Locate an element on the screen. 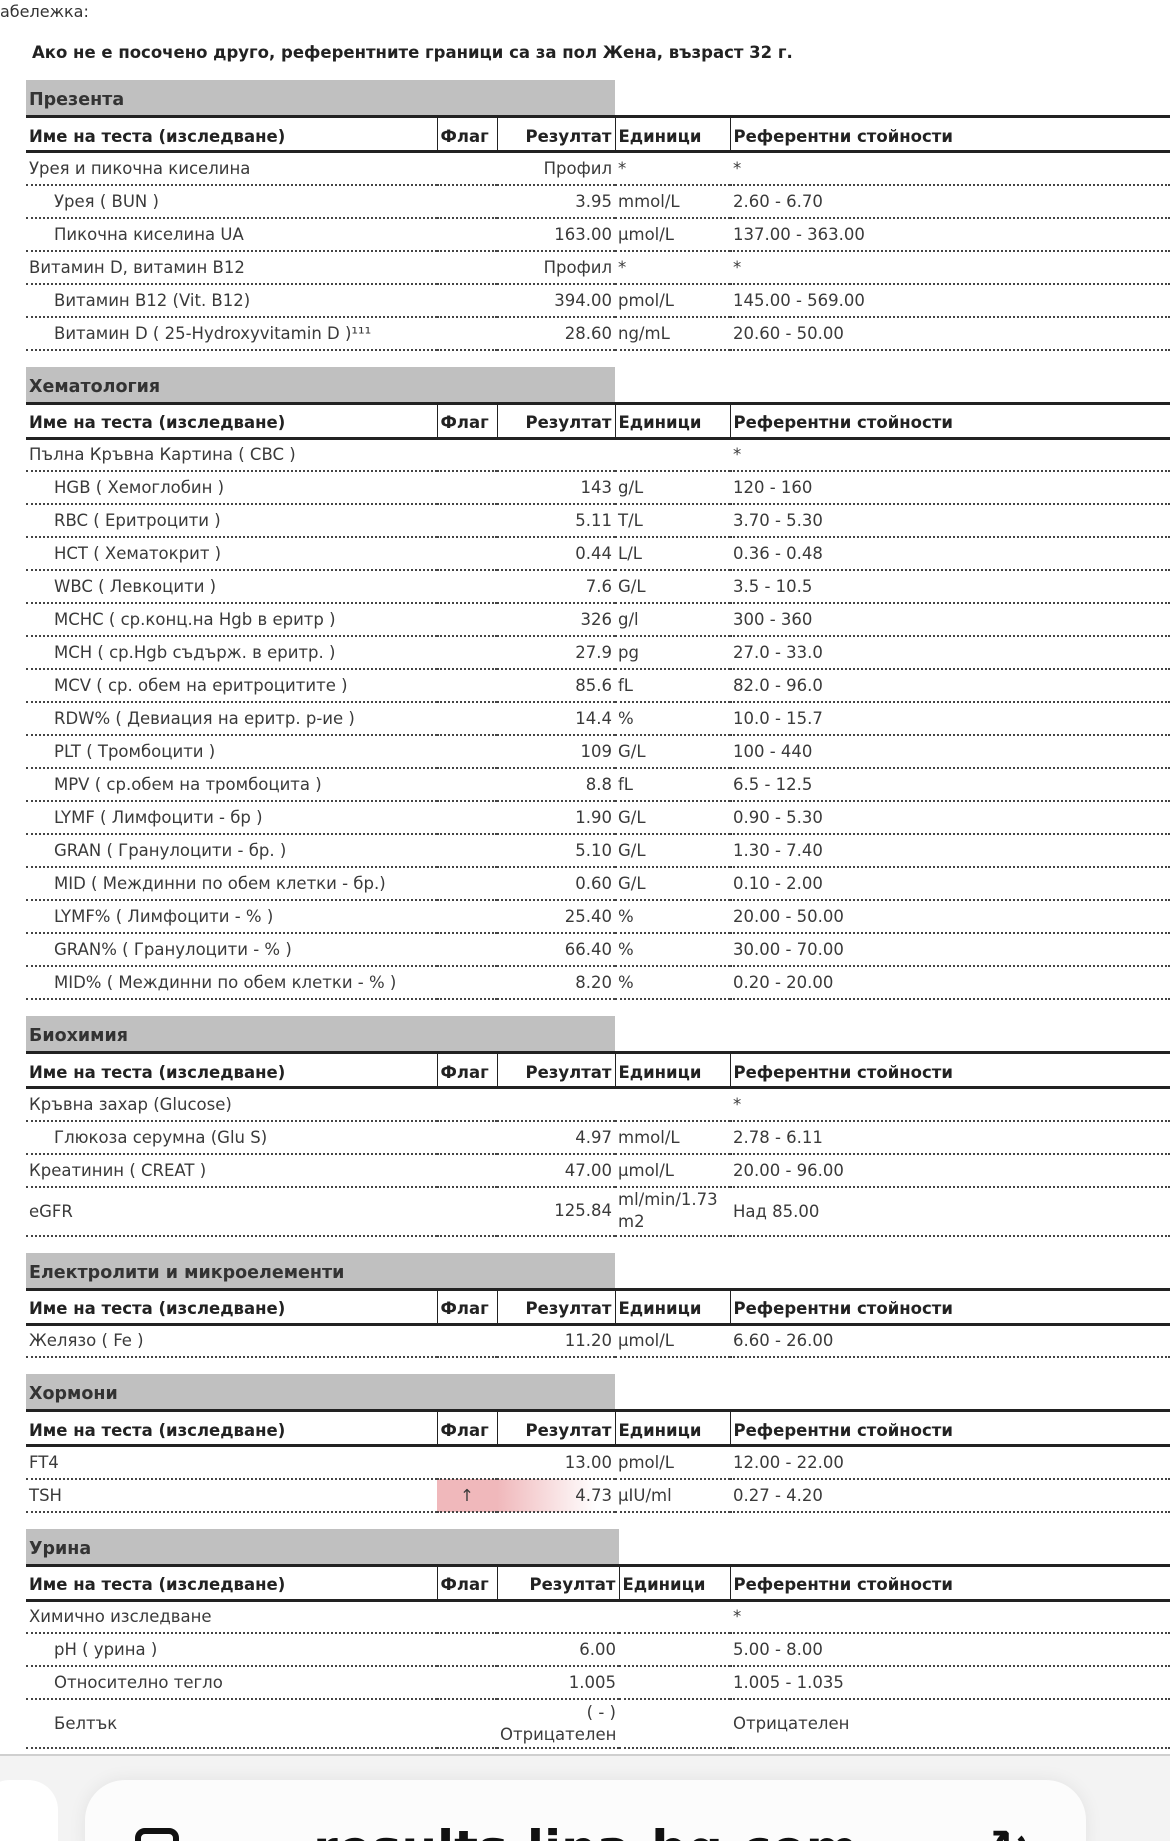 This screenshot has width=1170, height=1841. result-value: 1.90 is located at coordinates (556, 818).